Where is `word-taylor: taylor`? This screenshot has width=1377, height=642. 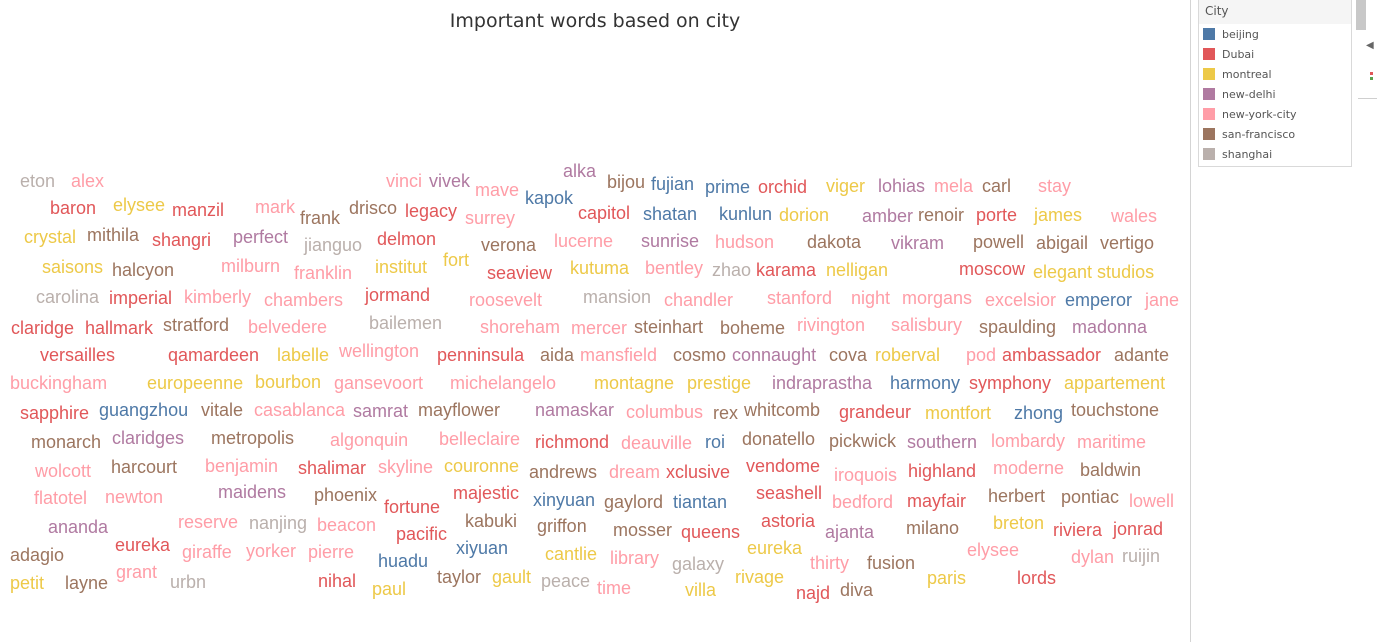
word-taylor: taylor is located at coordinates (459, 577).